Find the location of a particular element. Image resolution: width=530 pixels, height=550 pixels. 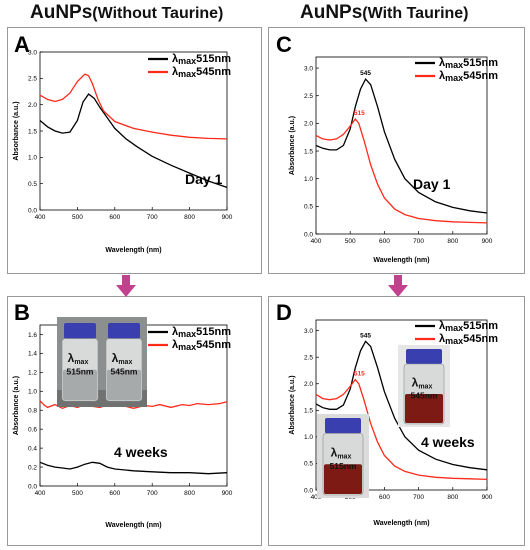

annotation-label: 4 weeks is located at coordinates (448, 442).